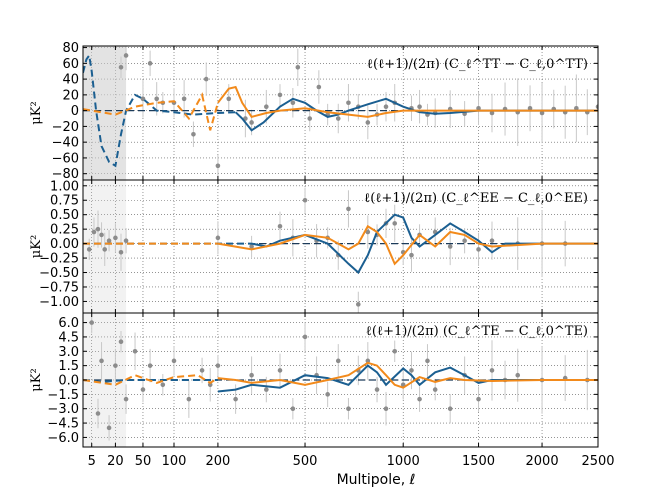 The height and width of the screenshot is (502, 664). Describe the element at coordinates (115, 461) in the screenshot. I see `x-tick-label: 20` at that location.